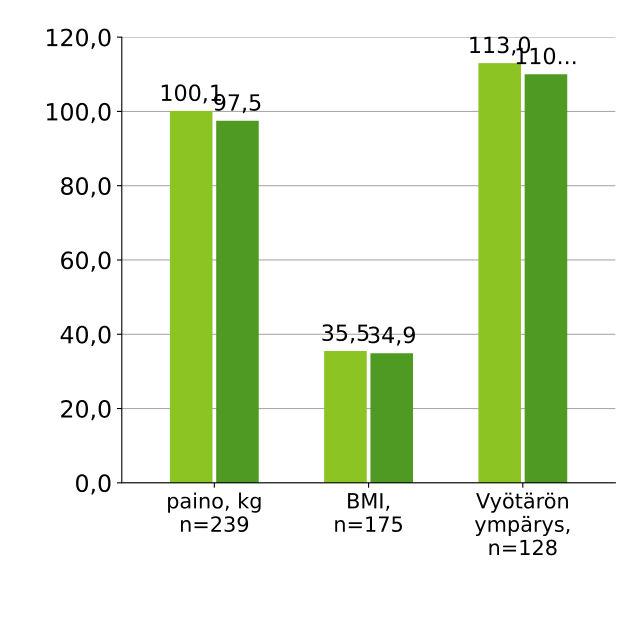 This screenshot has height=619, width=641. What do you see at coordinates (391, 336) in the screenshot?
I see `data-label: 34,9` at bounding box center [391, 336].